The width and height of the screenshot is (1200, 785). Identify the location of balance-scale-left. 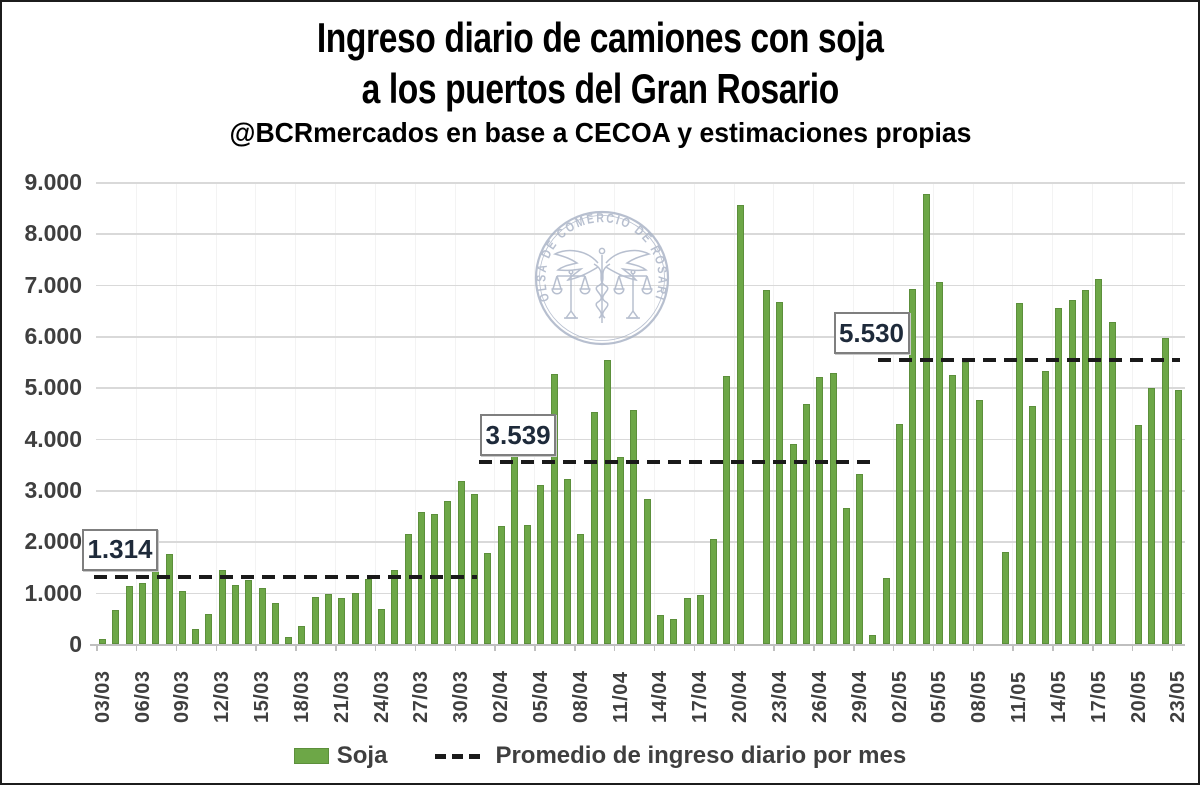
(571, 294).